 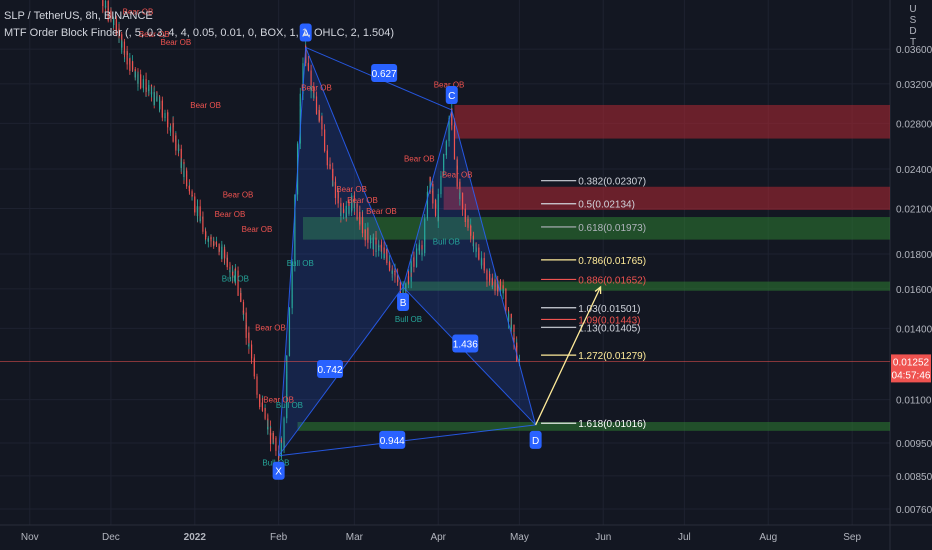 I want to click on bull-order-block-zone, so click(x=594, y=426).